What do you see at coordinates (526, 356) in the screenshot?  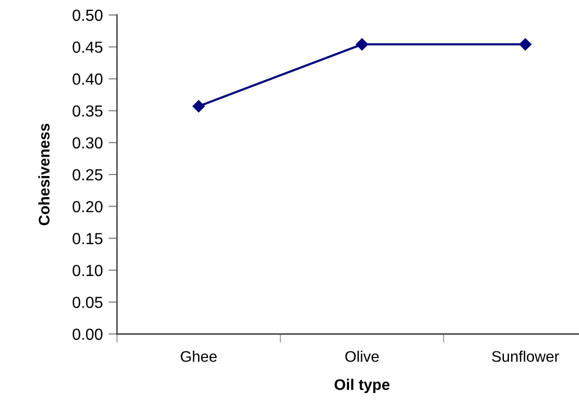 I see `x-tick-label: Sunflower` at bounding box center [526, 356].